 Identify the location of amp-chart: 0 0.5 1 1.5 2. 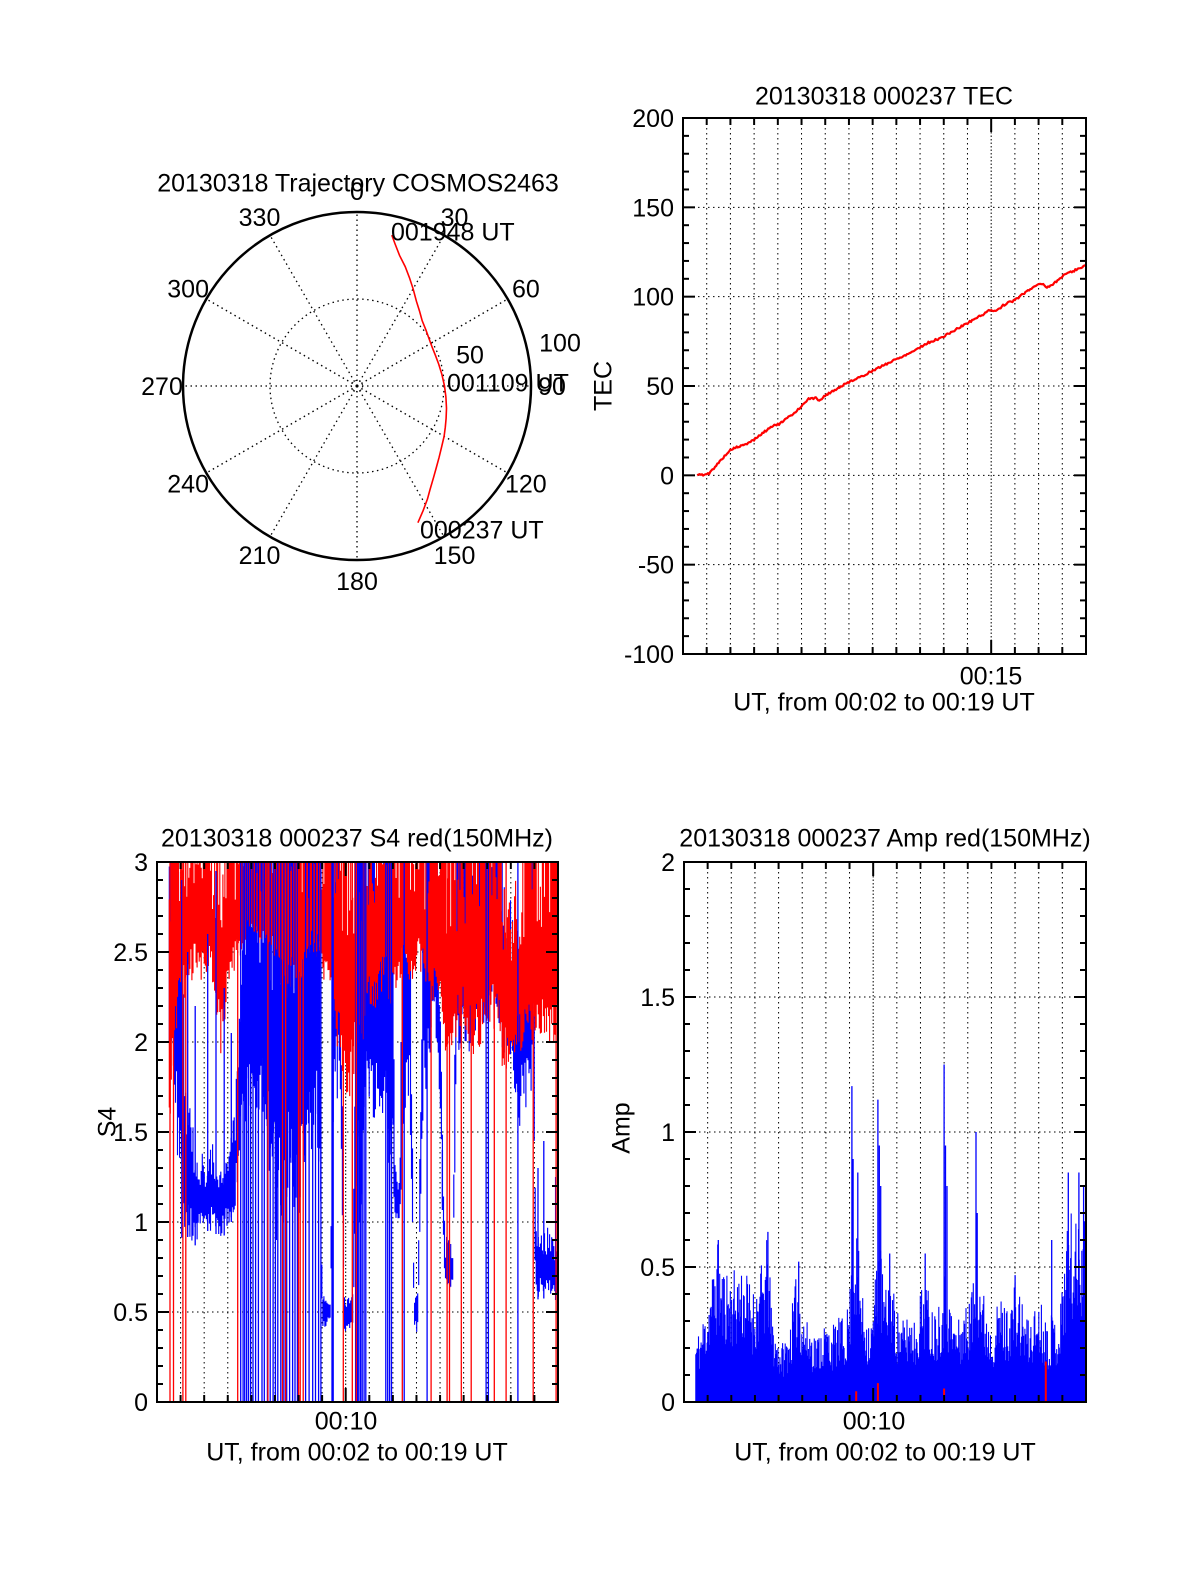
(863, 1133).